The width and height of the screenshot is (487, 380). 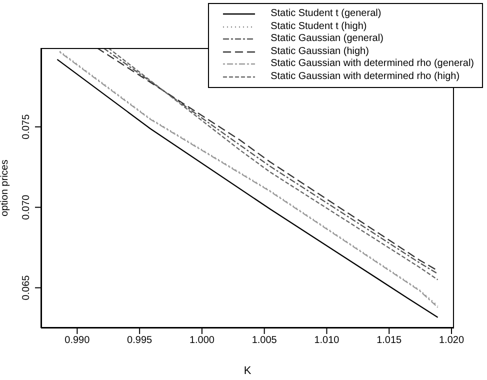 What do you see at coordinates (451, 340) in the screenshot?
I see `x-tick-label: 1.020` at bounding box center [451, 340].